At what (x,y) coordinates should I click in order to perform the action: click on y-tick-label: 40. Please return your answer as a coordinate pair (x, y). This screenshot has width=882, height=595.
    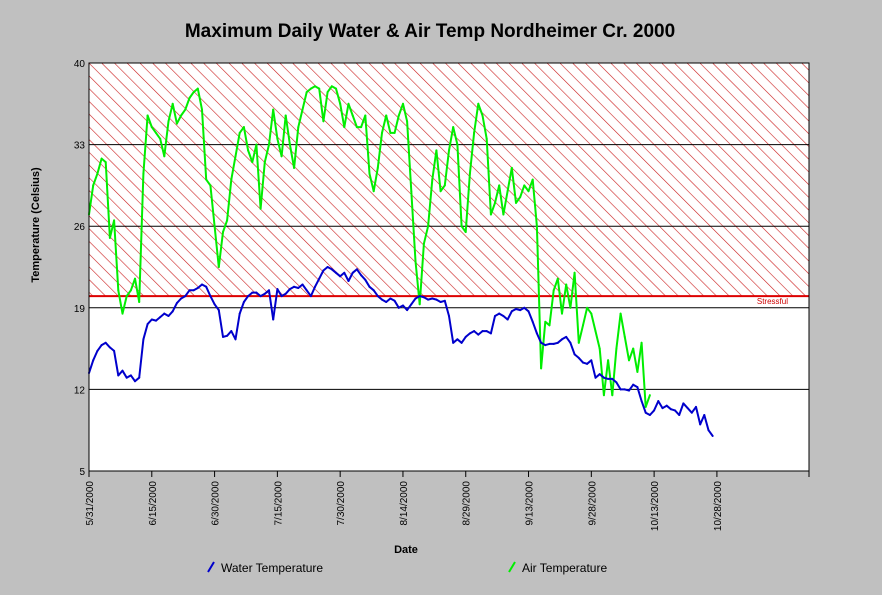
    Looking at the image, I should click on (80, 64).